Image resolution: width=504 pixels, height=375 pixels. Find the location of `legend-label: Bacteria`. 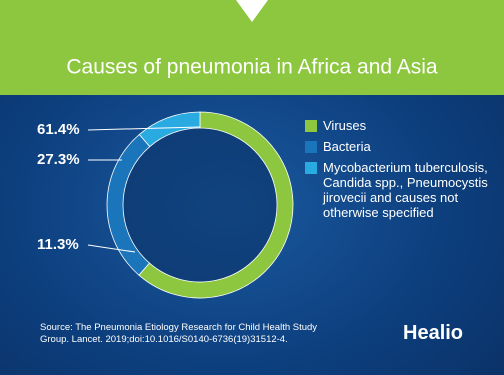

legend-label: Bacteria is located at coordinates (347, 146).